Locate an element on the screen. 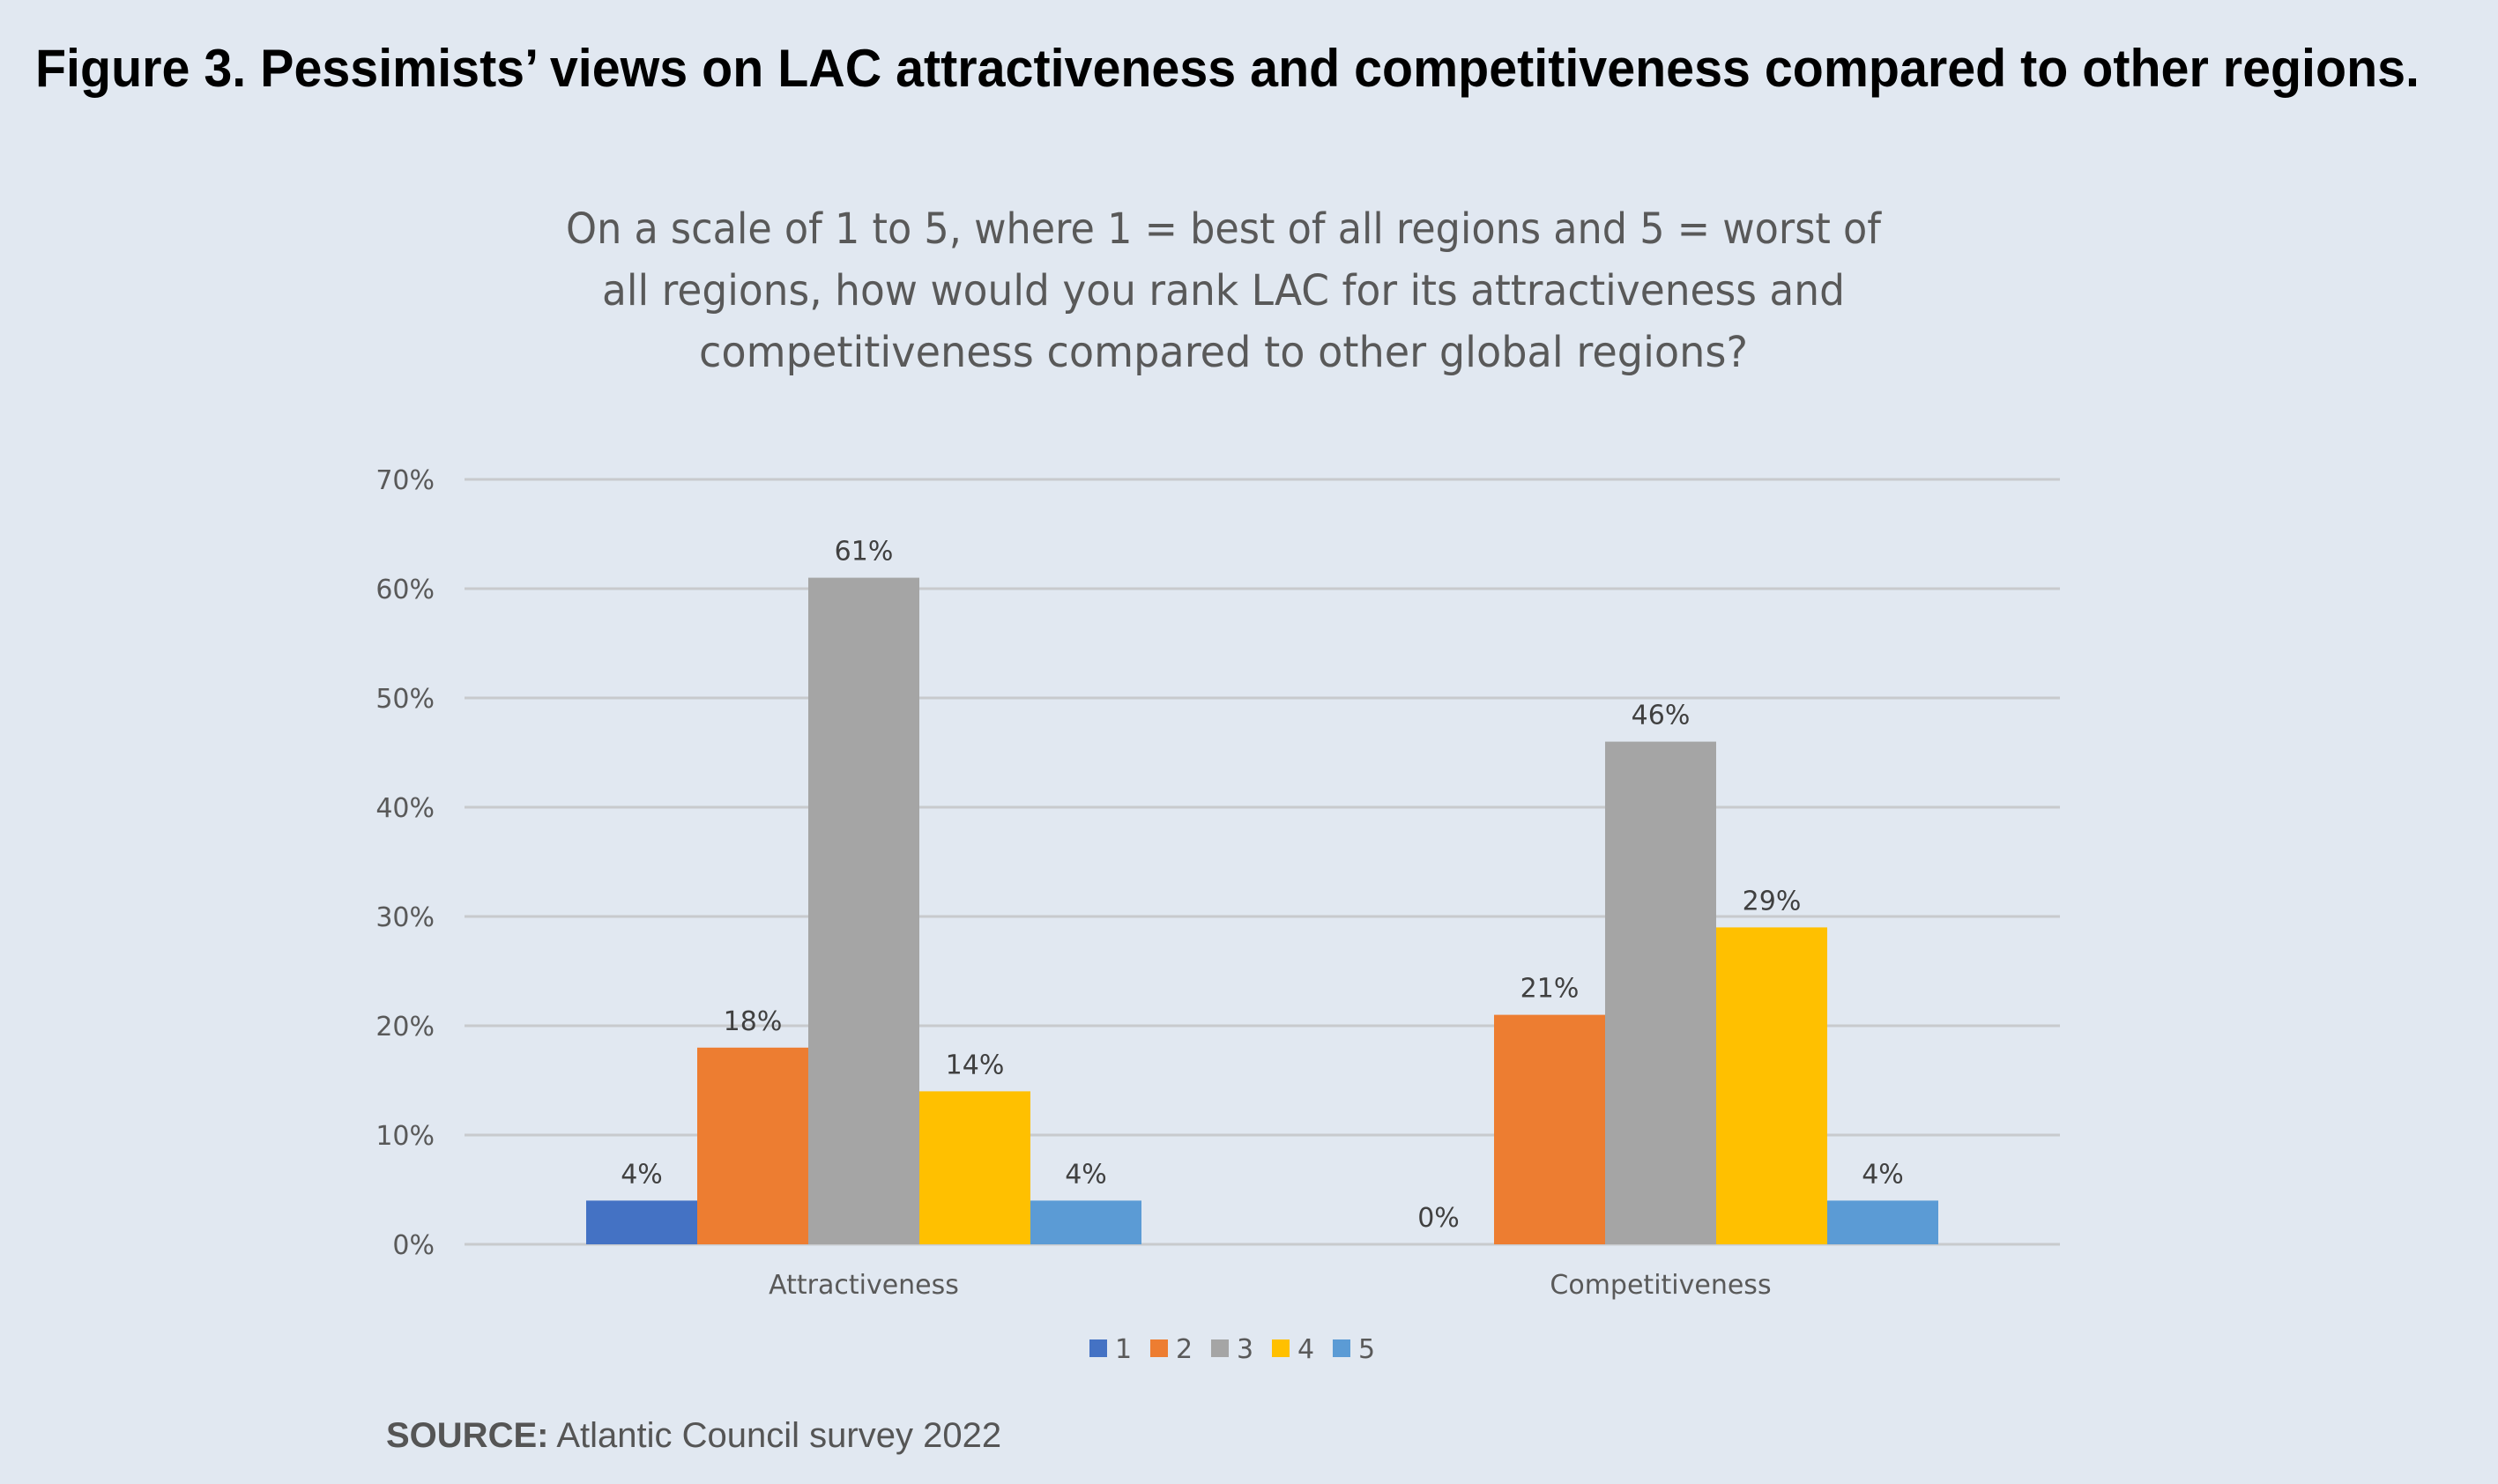 The width and height of the screenshot is (2498, 1484). legend-item-4: 4 is located at coordinates (1293, 1349).